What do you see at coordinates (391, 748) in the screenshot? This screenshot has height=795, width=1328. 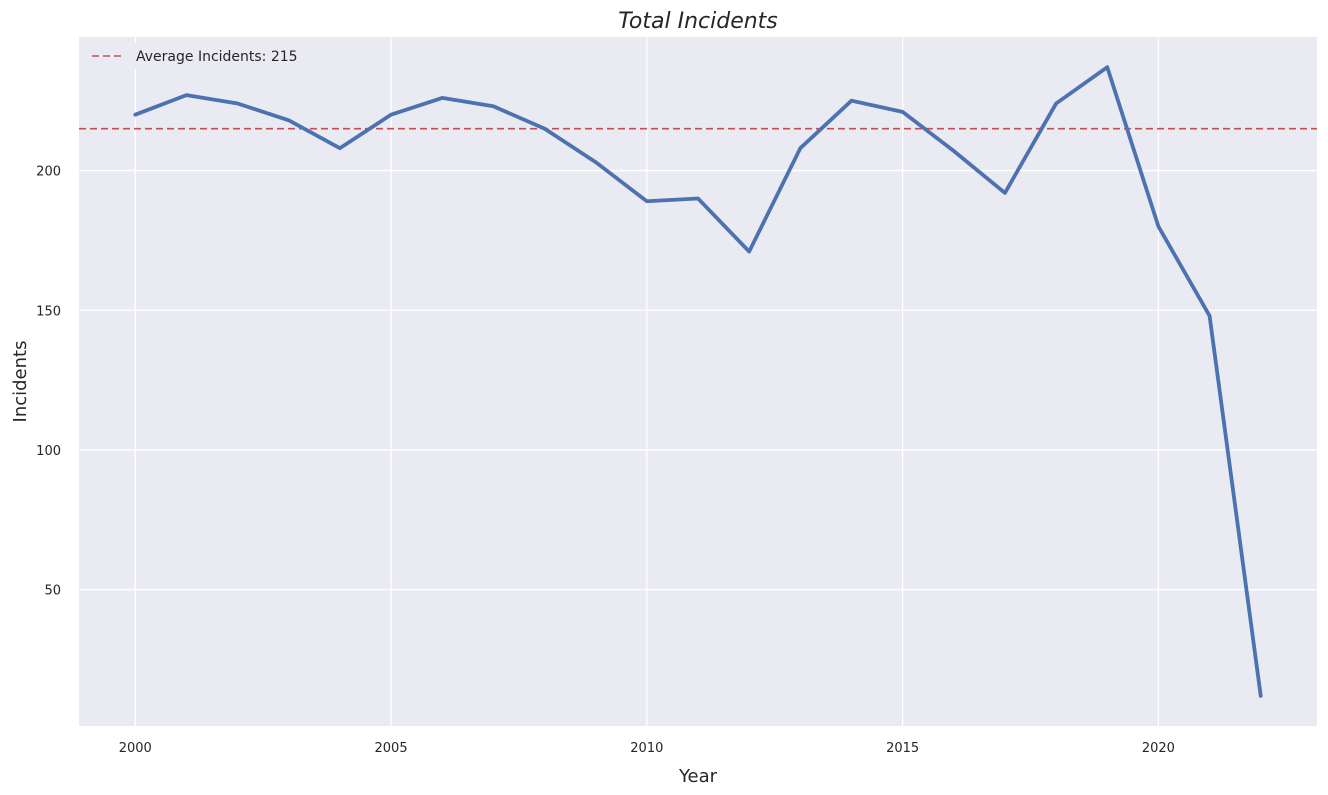 I see `x-tick-label: 2005` at bounding box center [391, 748].